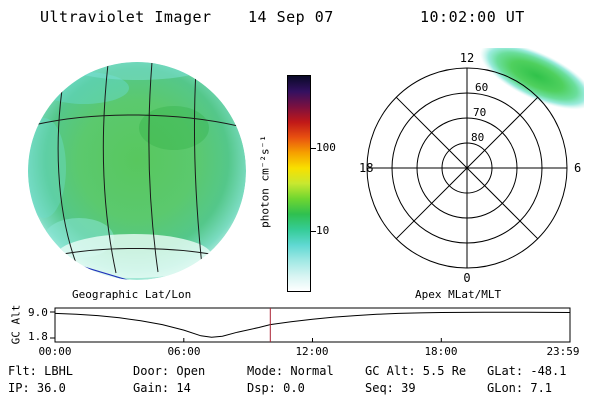  What do you see at coordinates (563, 351) in the screenshot?
I see `xtick-2359: 23:59` at bounding box center [563, 351].